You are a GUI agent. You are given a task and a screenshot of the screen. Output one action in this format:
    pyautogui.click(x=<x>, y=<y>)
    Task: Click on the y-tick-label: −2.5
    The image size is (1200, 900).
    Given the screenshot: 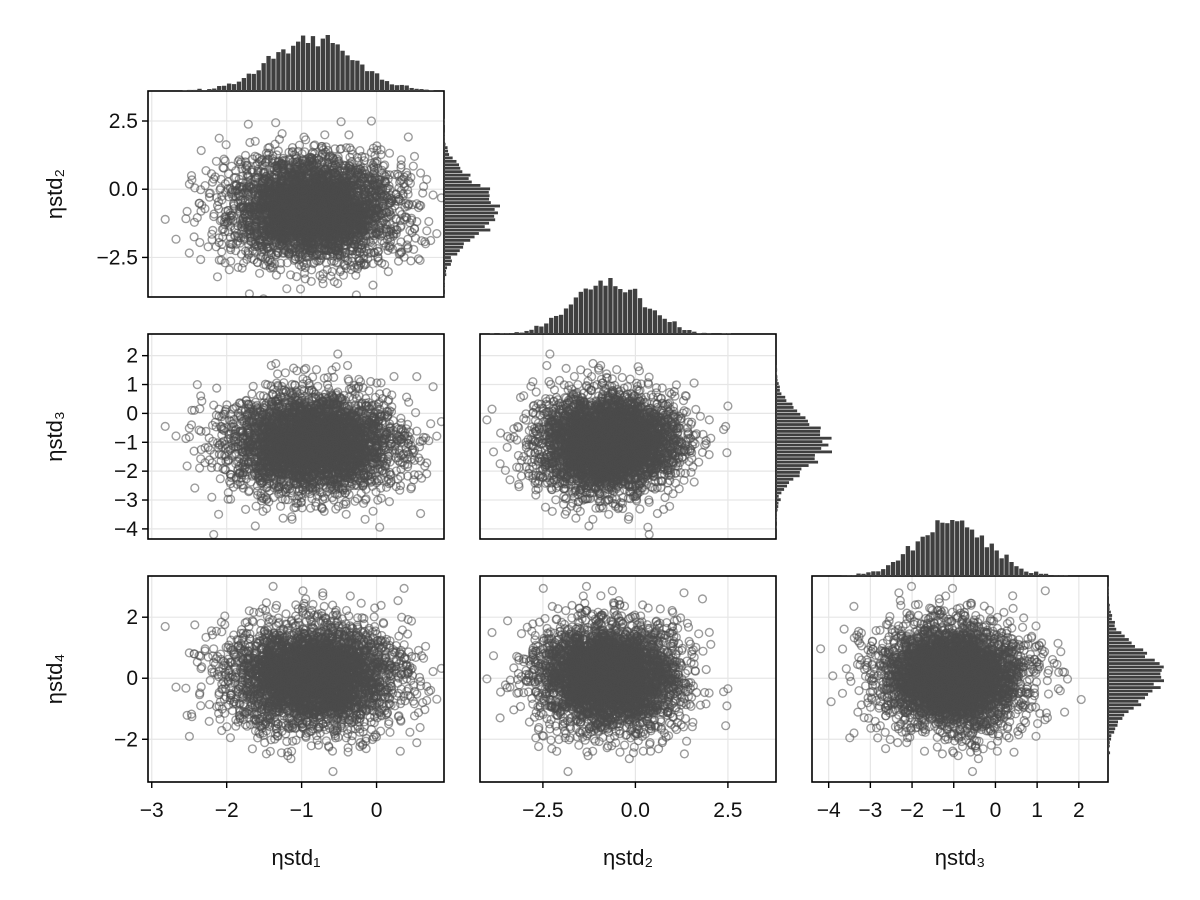 What is the action you would take?
    pyautogui.click(x=117, y=257)
    